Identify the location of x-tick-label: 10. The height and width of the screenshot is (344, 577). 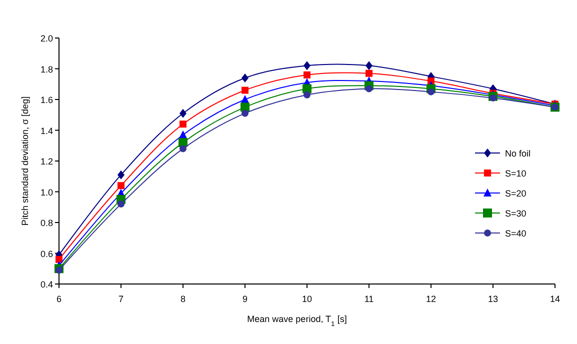
(307, 299).